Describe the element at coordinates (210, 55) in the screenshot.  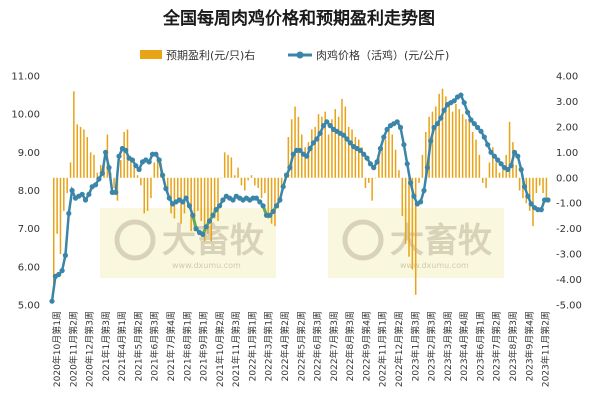
I see `legend-bar-label: 预期盈利(元/只)右` at that location.